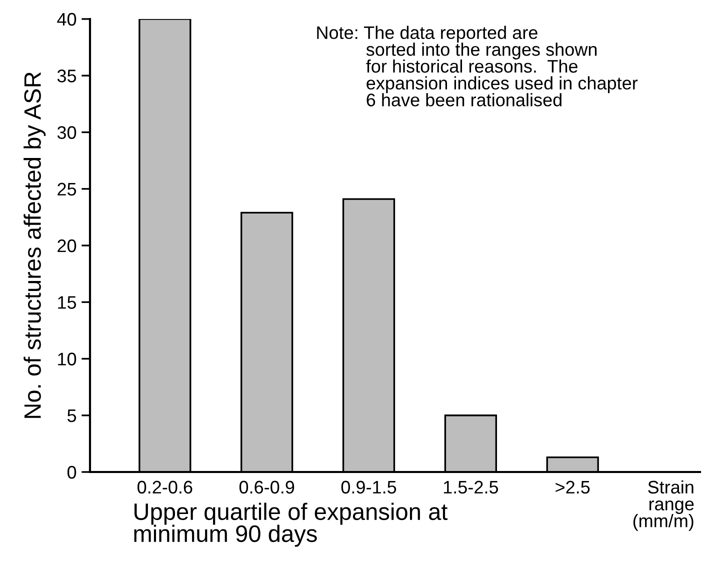 This screenshot has height=578, width=704. What do you see at coordinates (71, 472) in the screenshot?
I see `y-tick-label: 0` at bounding box center [71, 472].